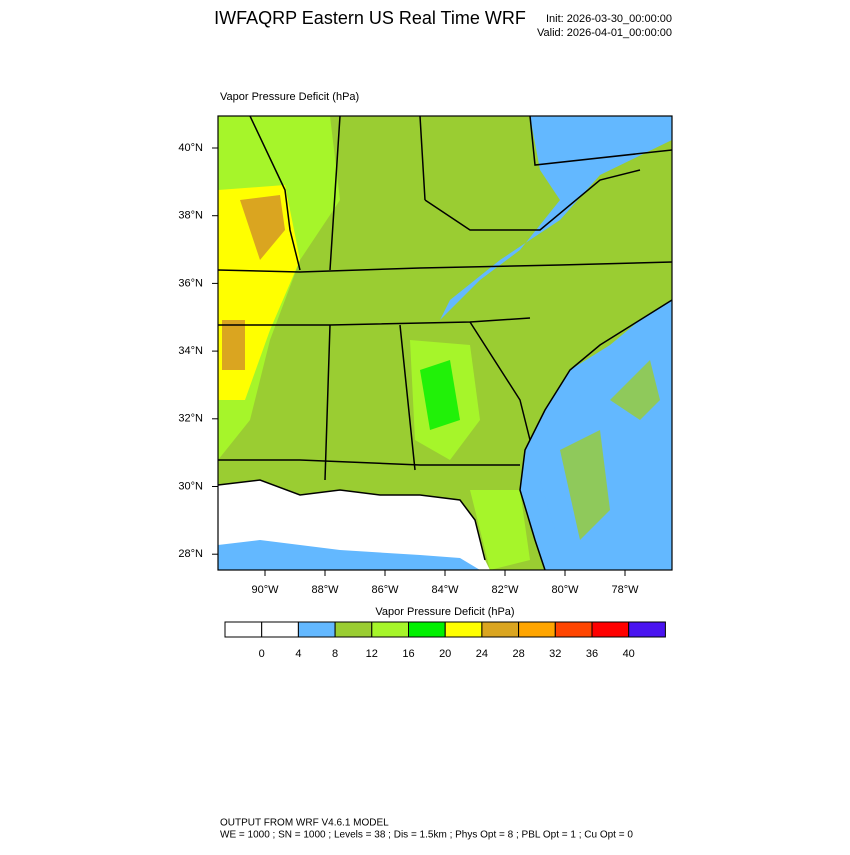 Image resolution: width=850 pixels, height=855 pixels. I want to click on lat-label: 40°N, so click(190, 148).